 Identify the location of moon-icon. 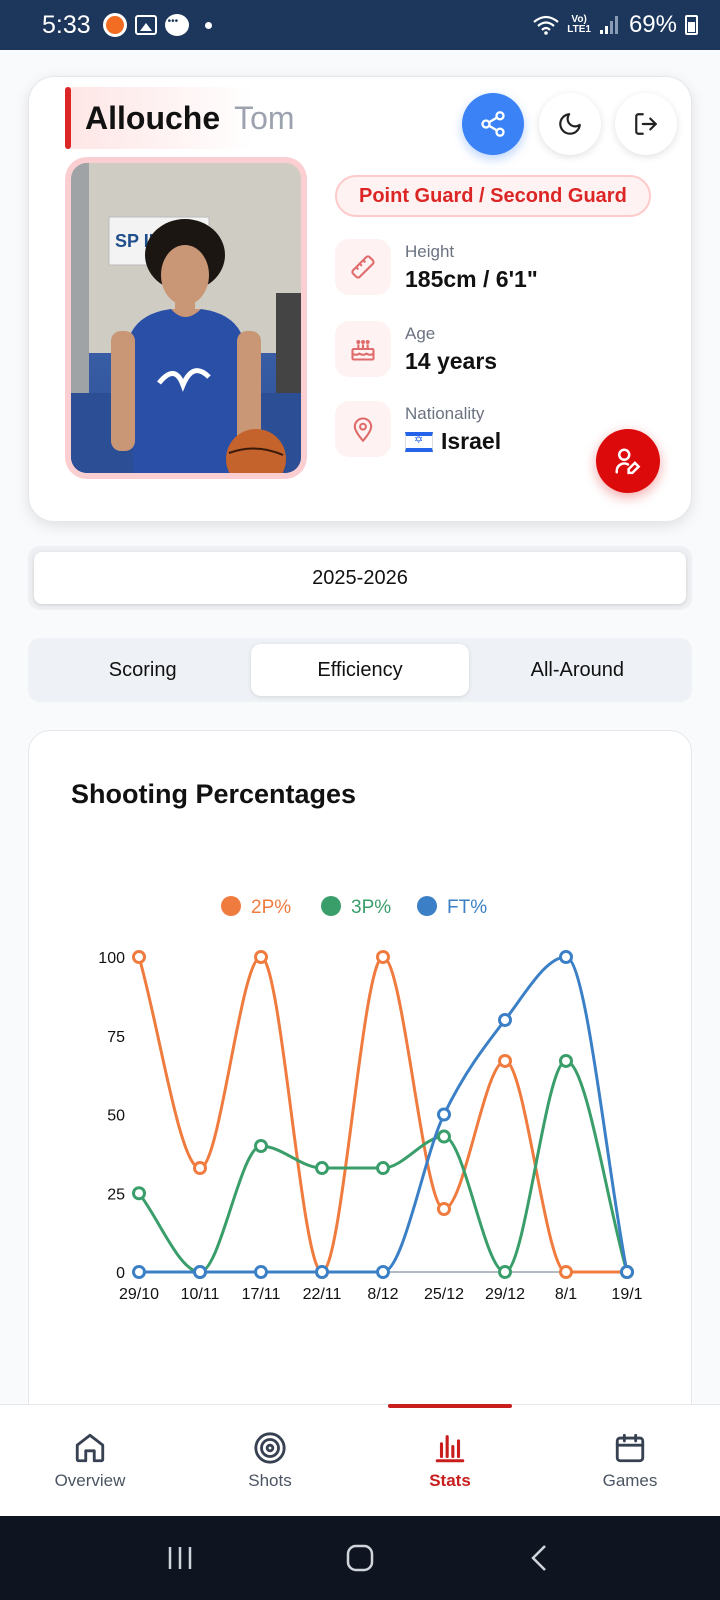
(570, 124).